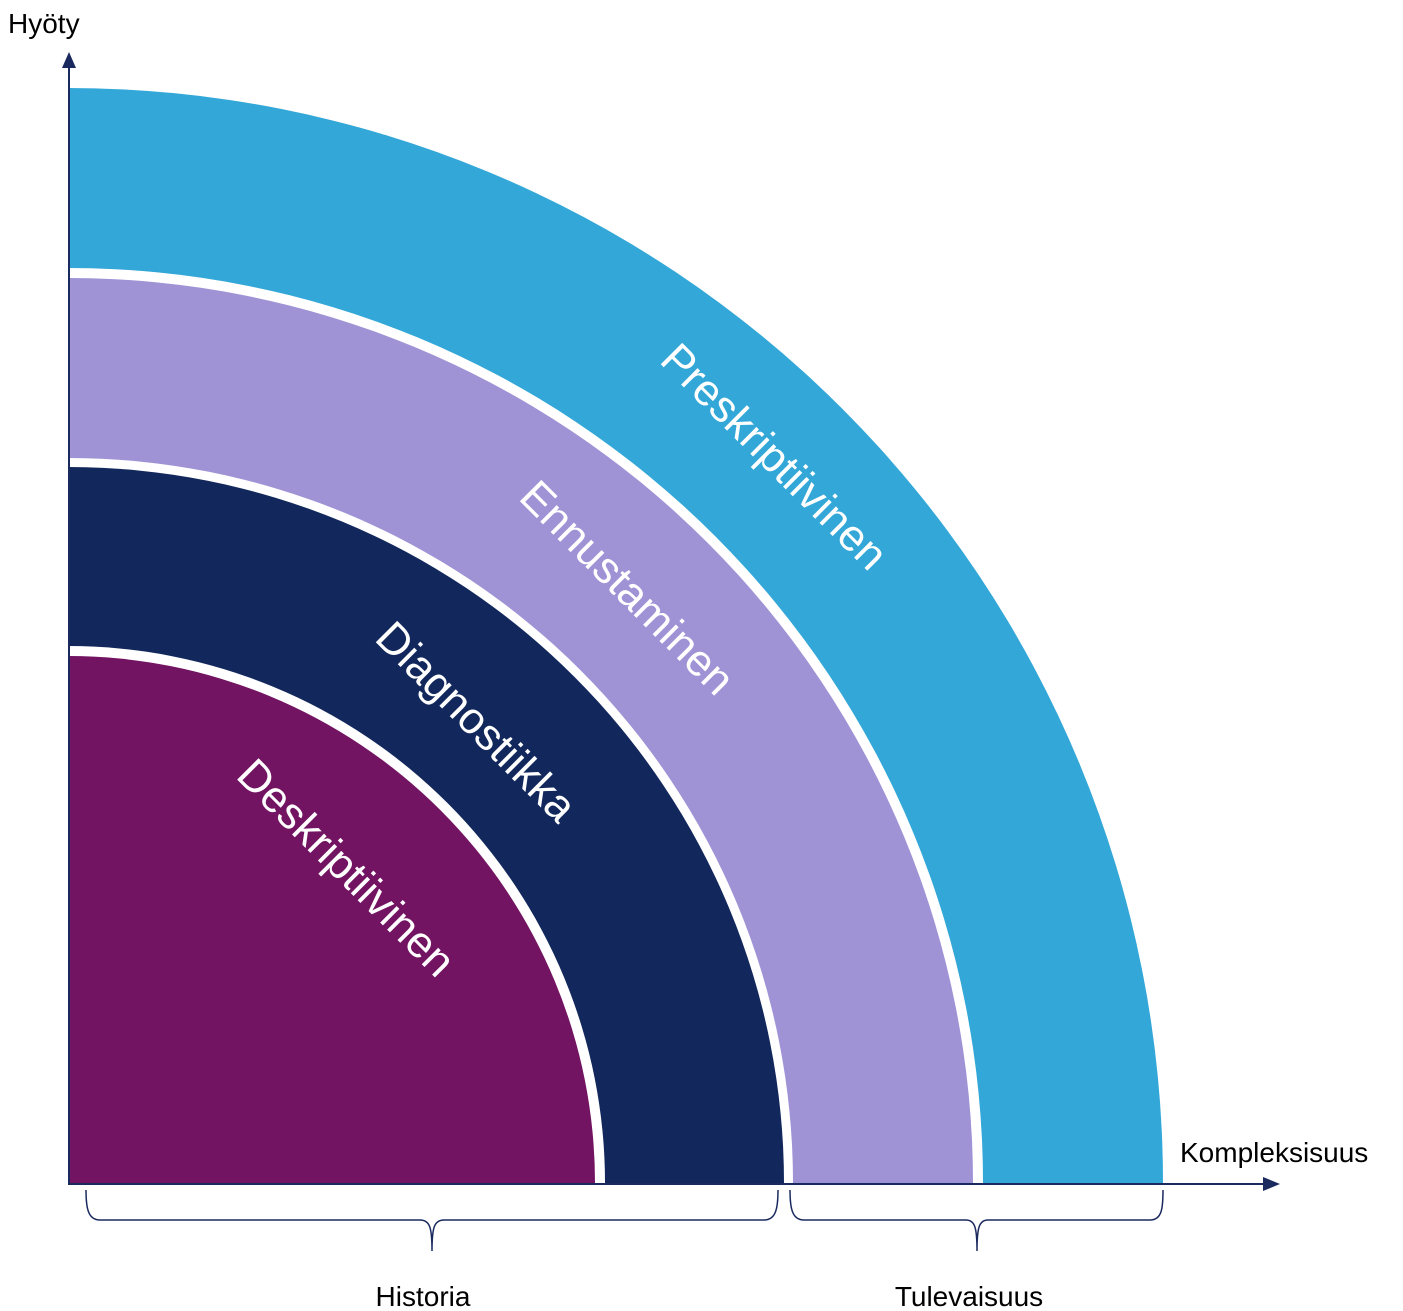  Describe the element at coordinates (674, 1184) in the screenshot. I see `x-axis` at that location.